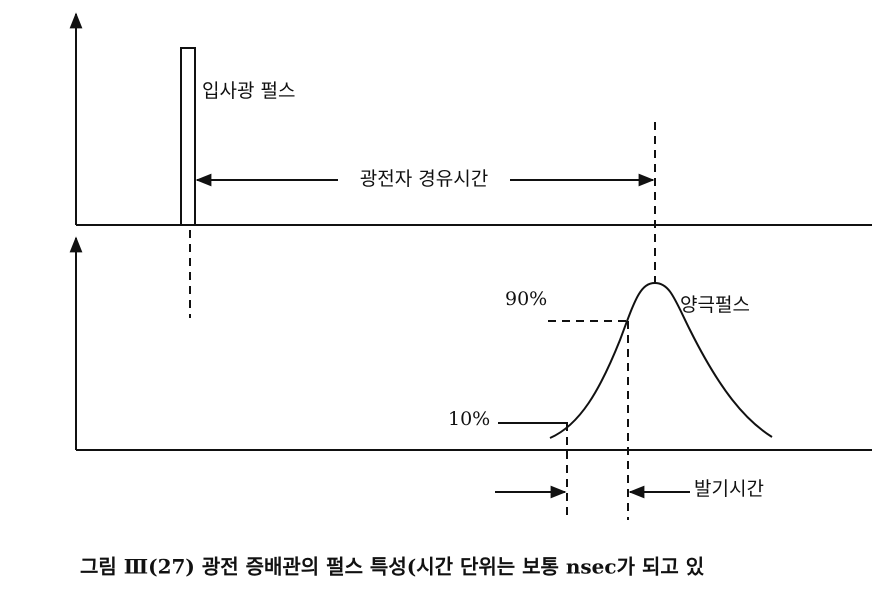  Describe the element at coordinates (248, 91) in the screenshot. I see `incident-pulse-label: 입사광 펄스` at that location.